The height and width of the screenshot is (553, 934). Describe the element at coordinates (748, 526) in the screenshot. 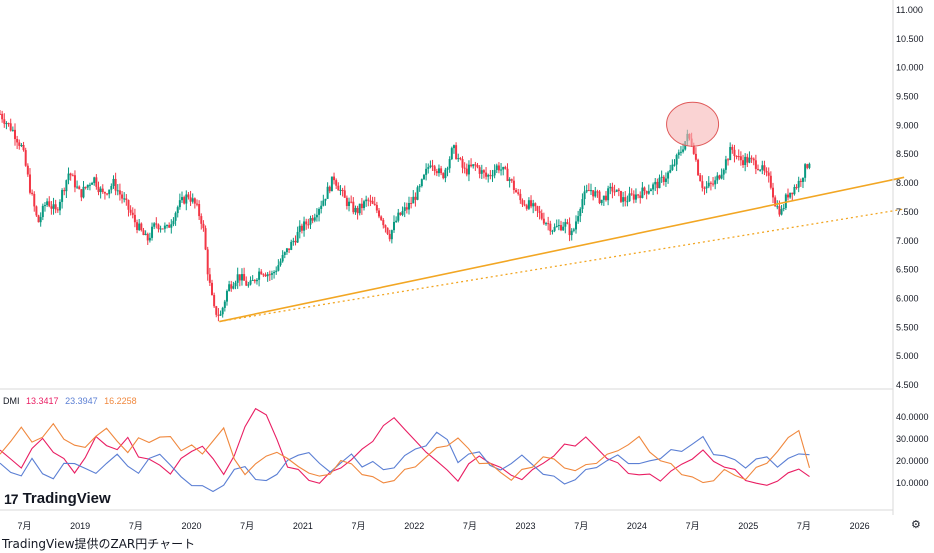

I see `time-tick-label: 2025` at that location.